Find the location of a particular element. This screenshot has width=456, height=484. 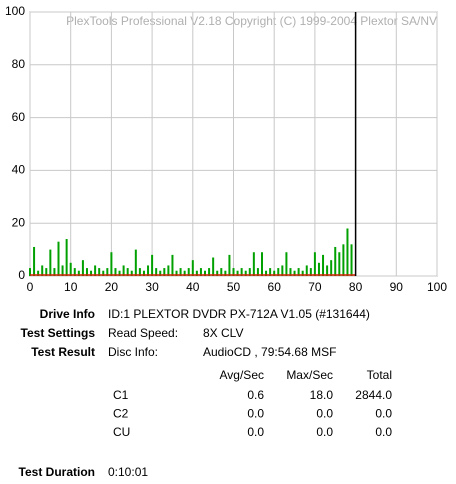

y-tick-label: 20 is located at coordinates (19, 222).